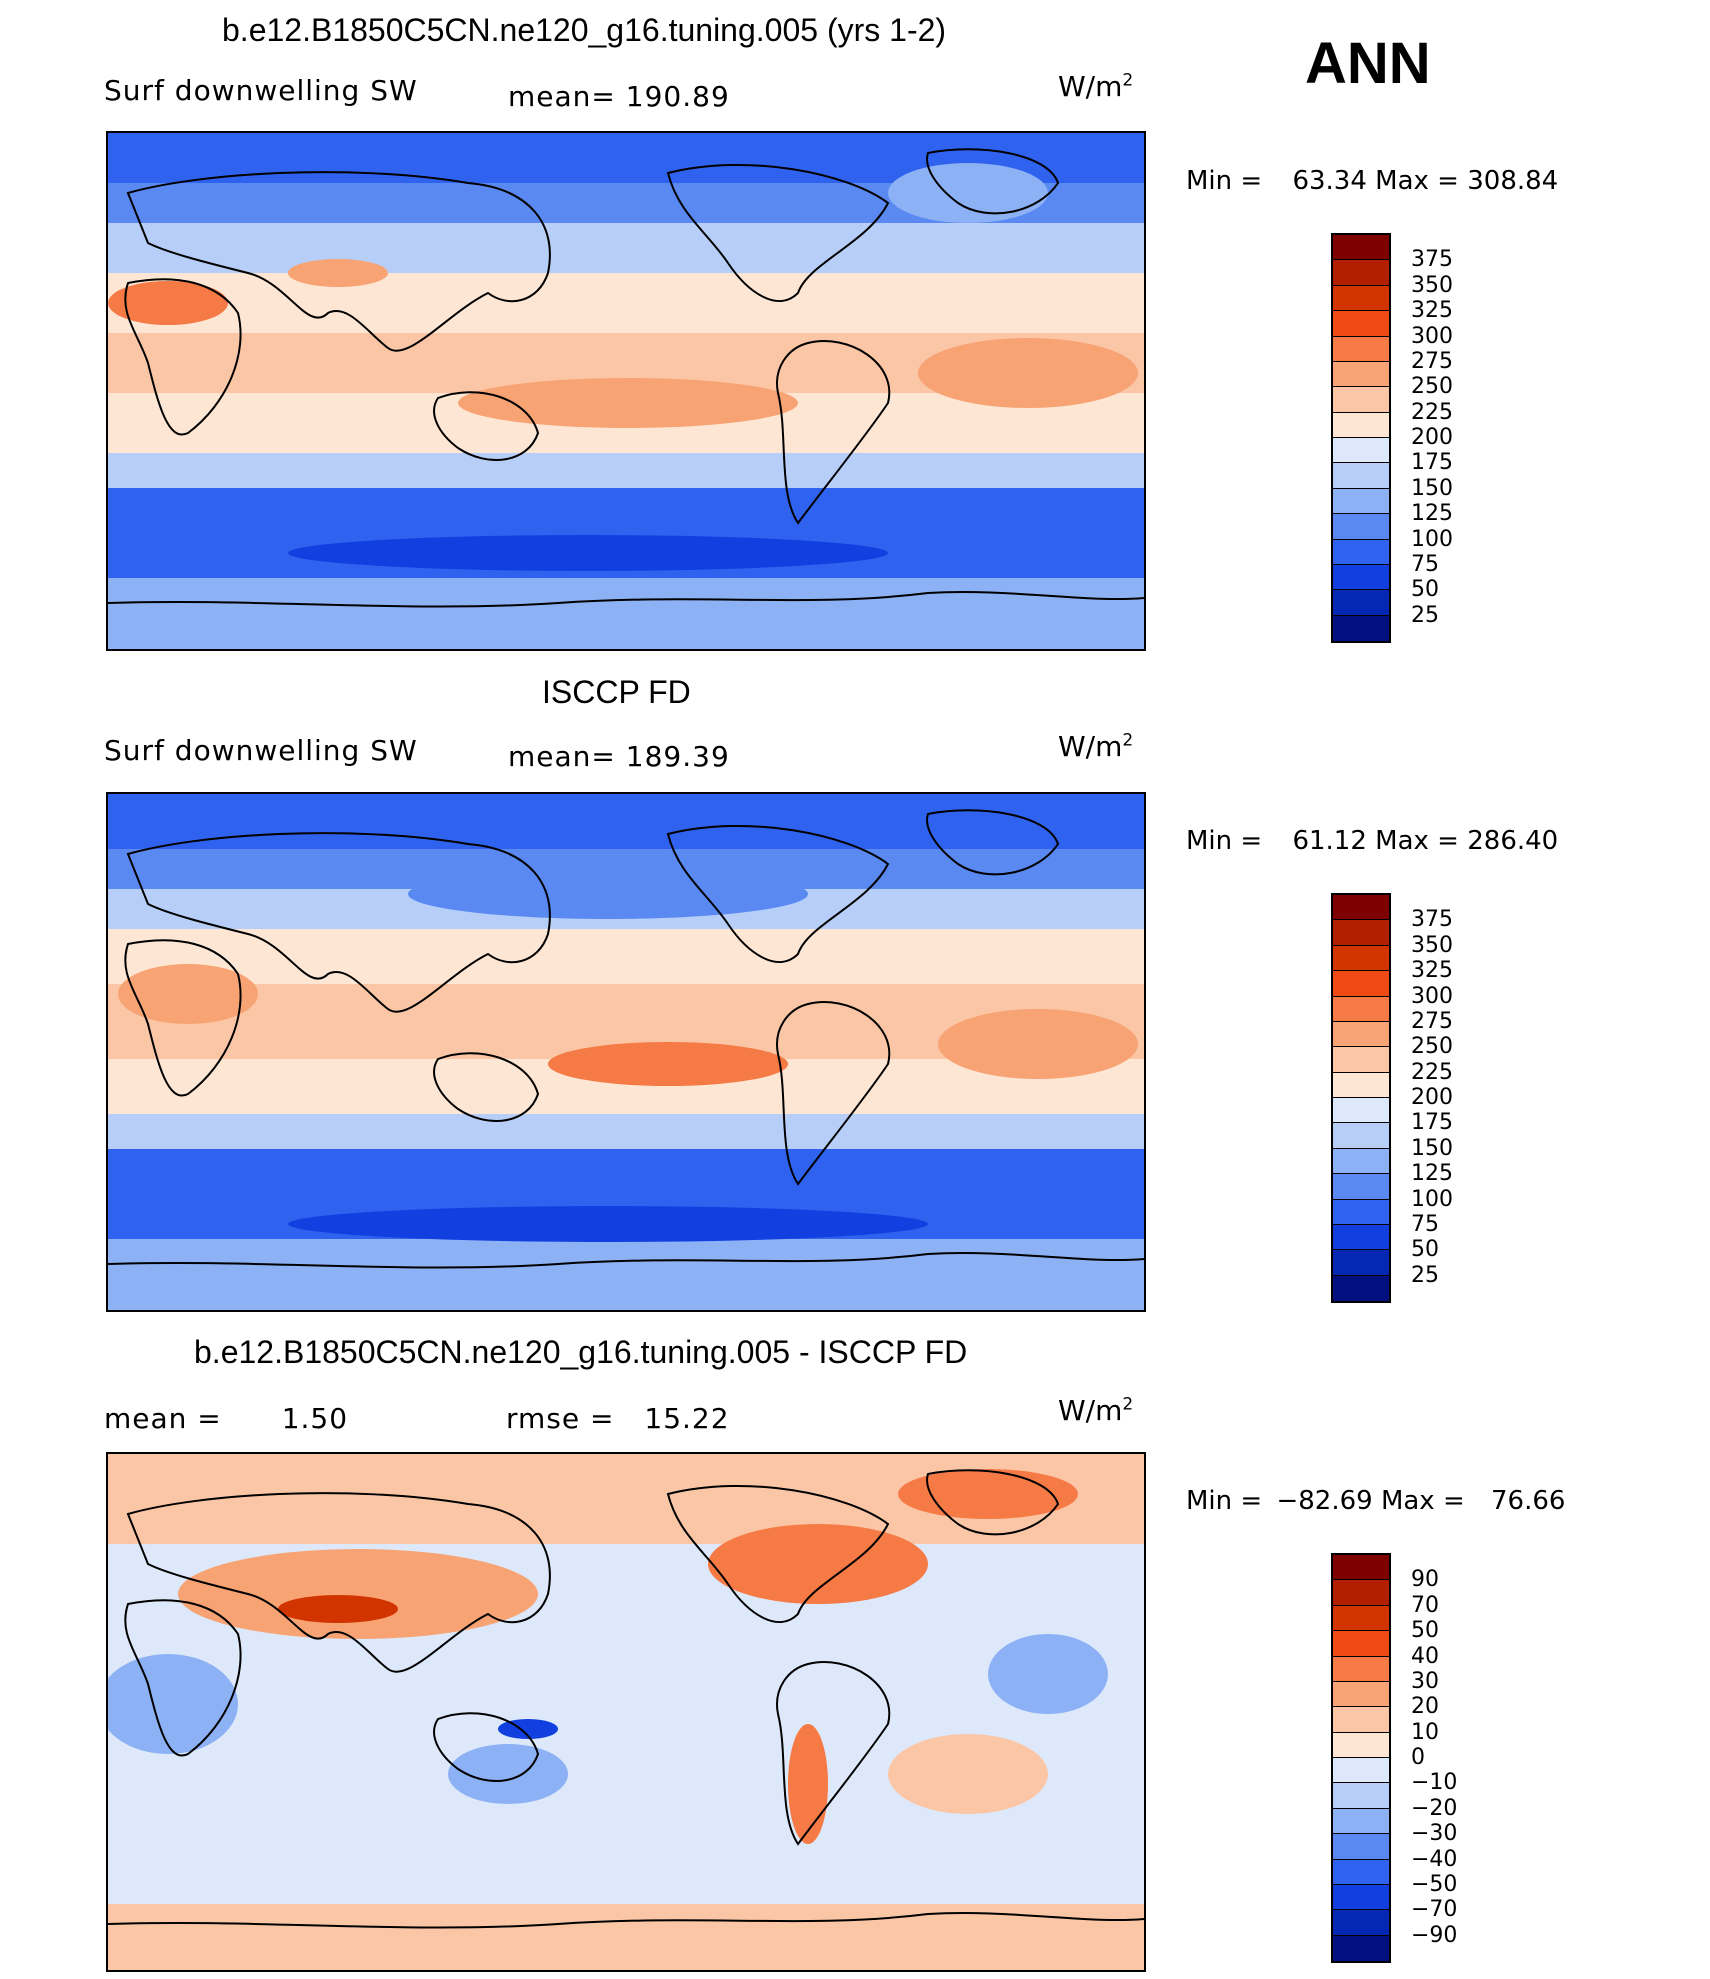 The width and height of the screenshot is (1710, 1979). Describe the element at coordinates (626, 470) in the screenshot. I see `panel1-south-subpolar-band` at that location.